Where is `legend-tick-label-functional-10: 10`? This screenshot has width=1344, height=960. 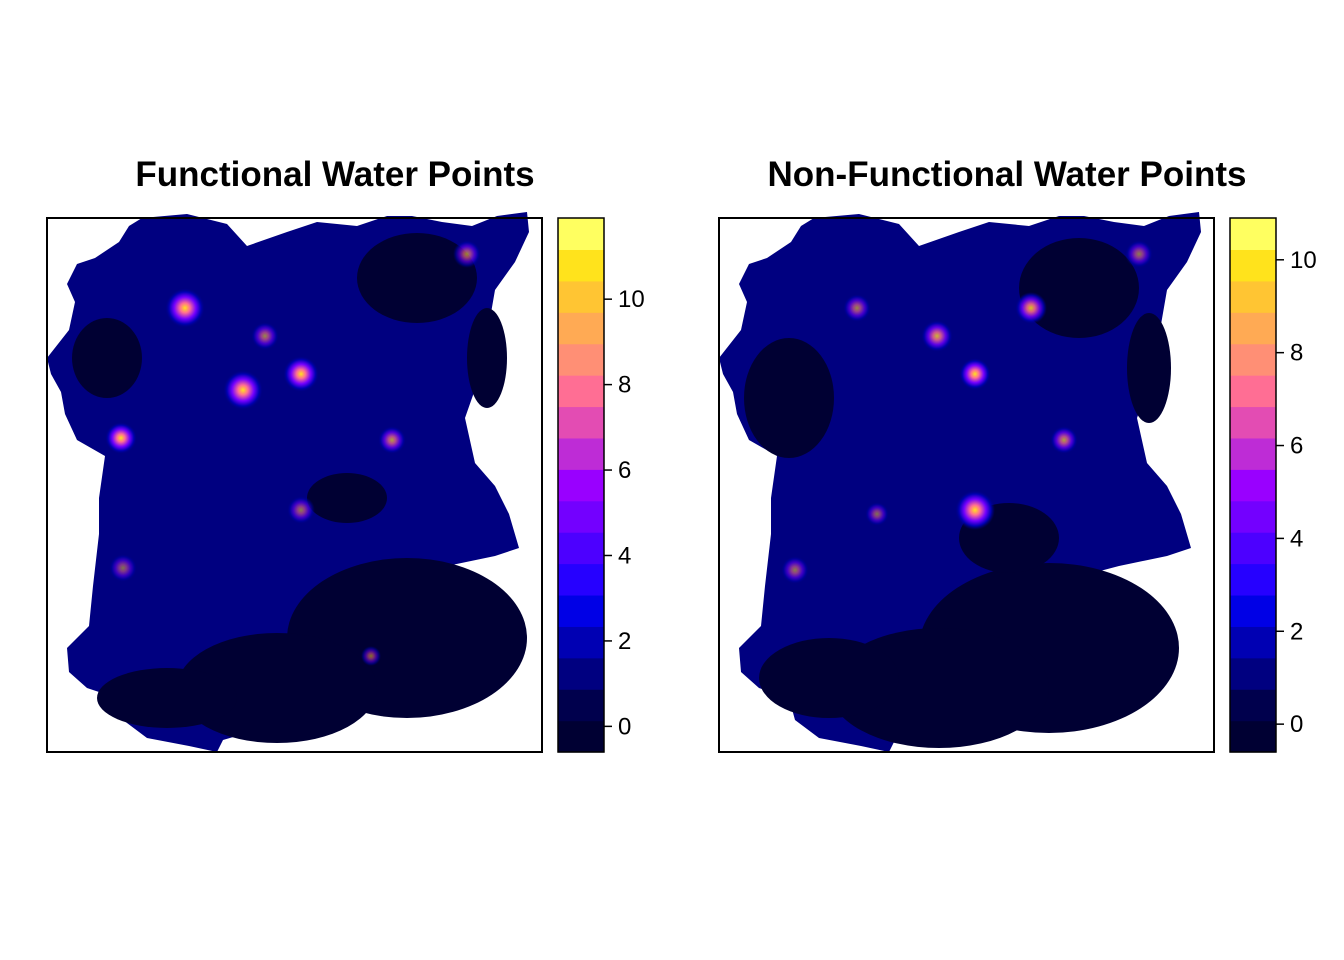
legend-tick-label-functional-10: 10 is located at coordinates (631, 299).